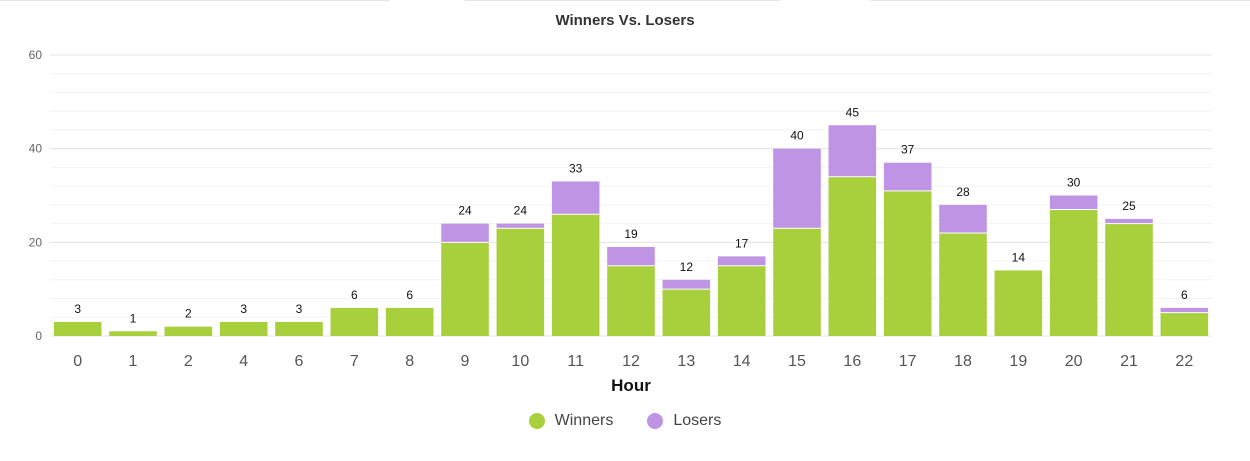  I want to click on x-tick-label: 4, so click(243, 361).